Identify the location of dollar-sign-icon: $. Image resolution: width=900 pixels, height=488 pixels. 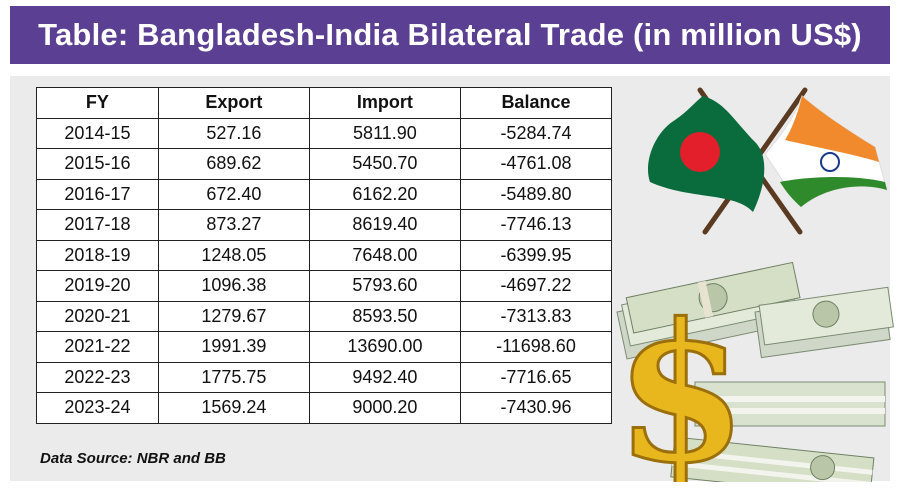
(681, 382).